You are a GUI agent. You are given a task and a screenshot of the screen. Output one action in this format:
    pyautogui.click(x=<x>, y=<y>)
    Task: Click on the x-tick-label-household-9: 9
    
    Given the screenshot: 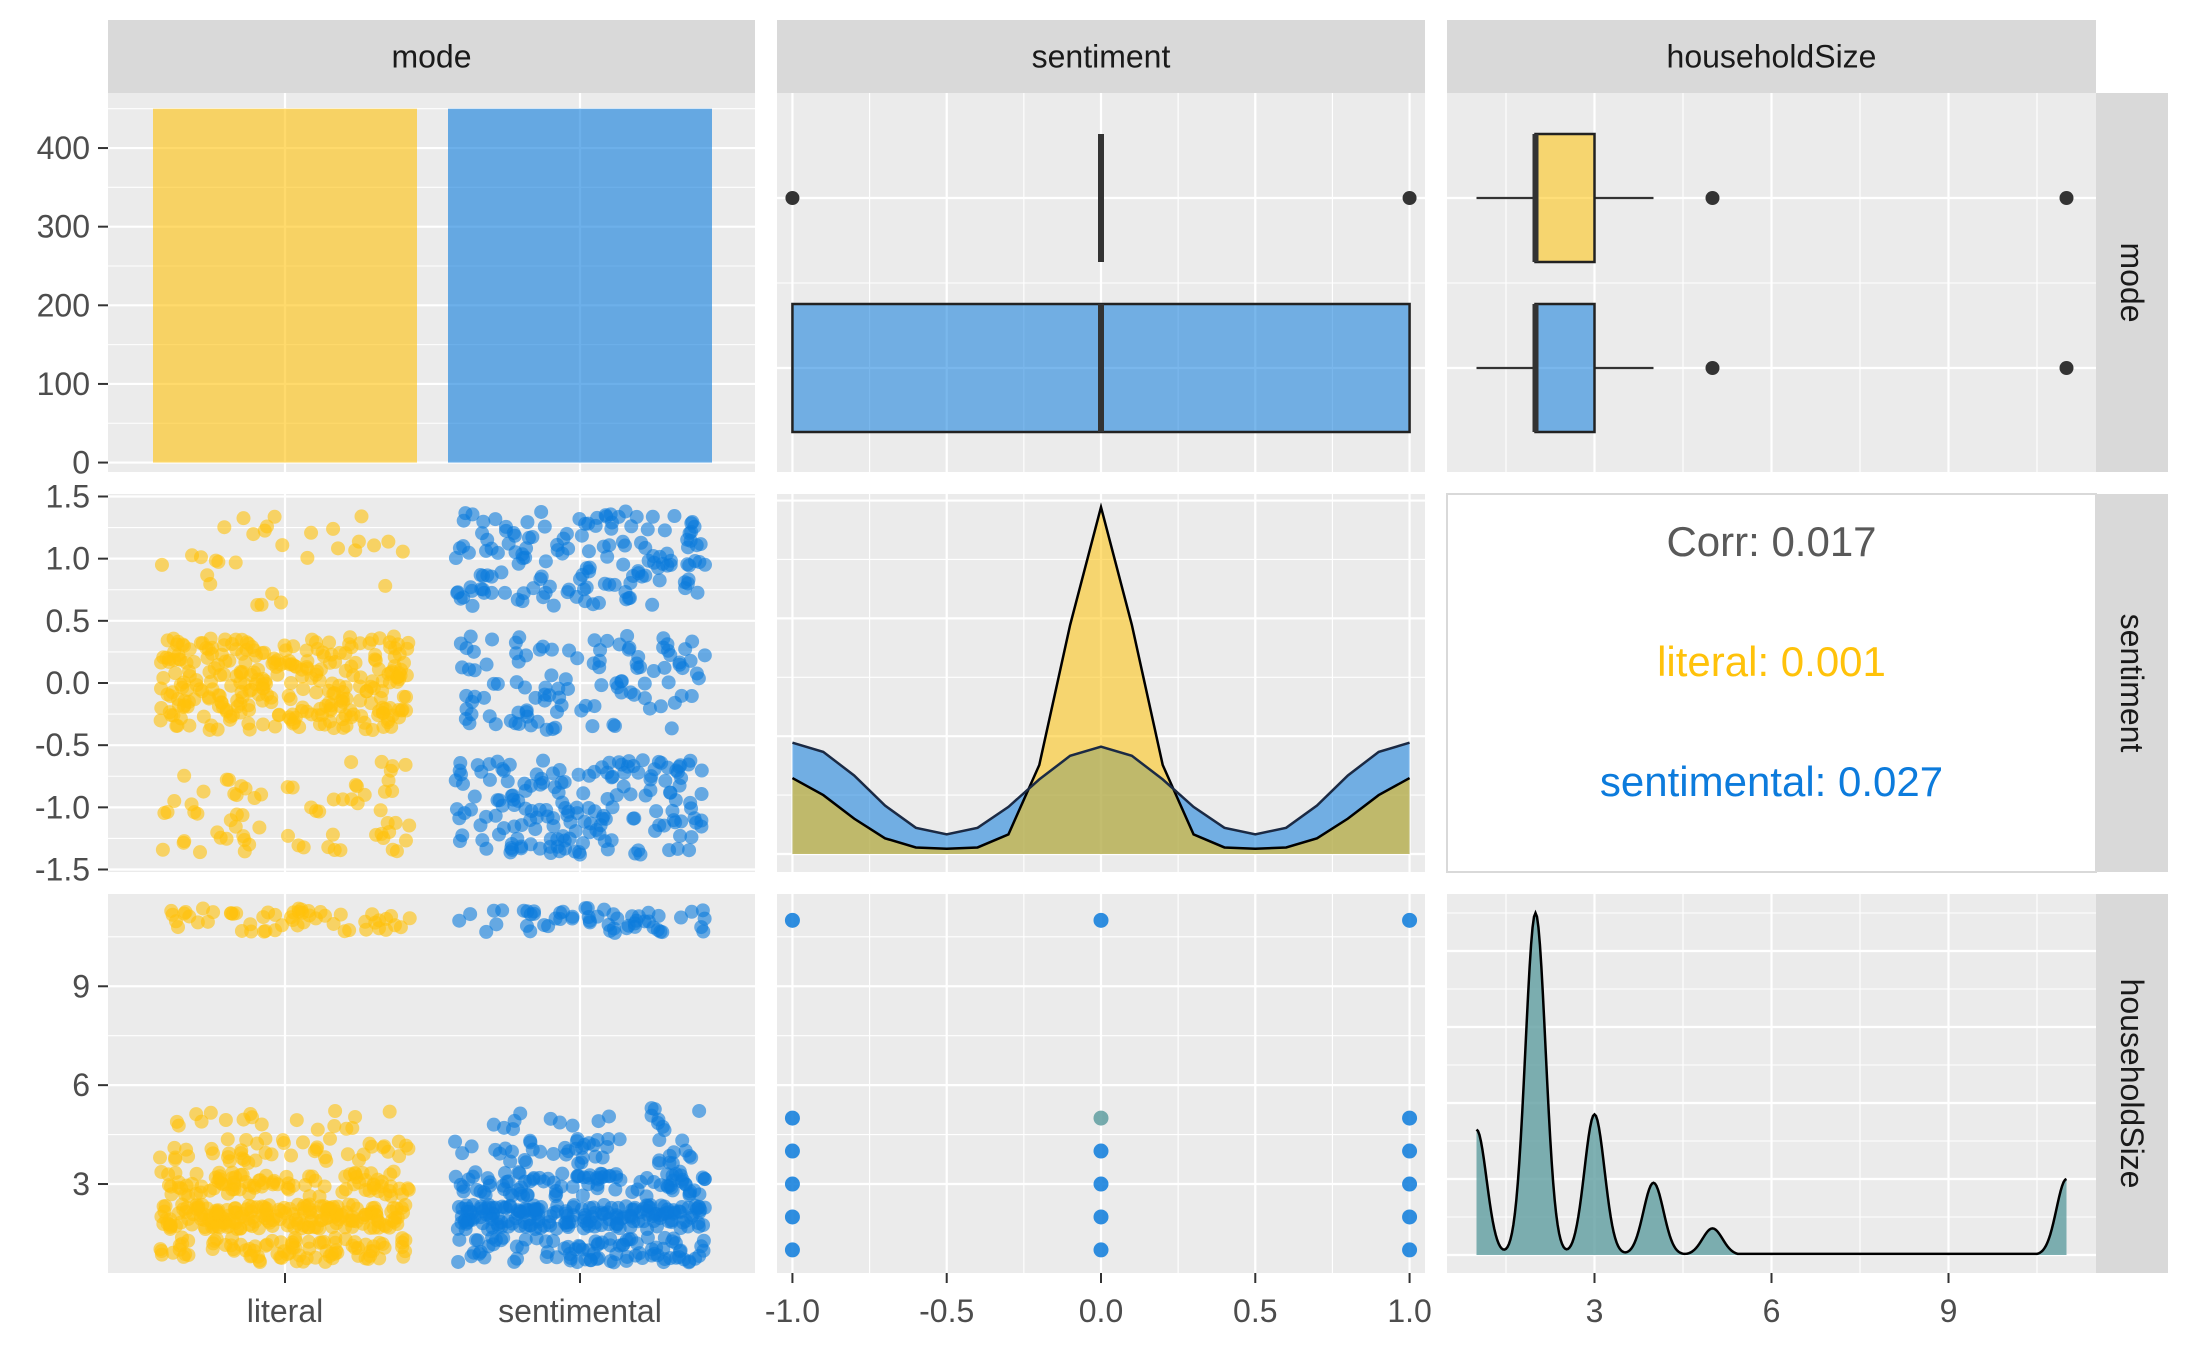 What is the action you would take?
    pyautogui.click(x=1949, y=1311)
    